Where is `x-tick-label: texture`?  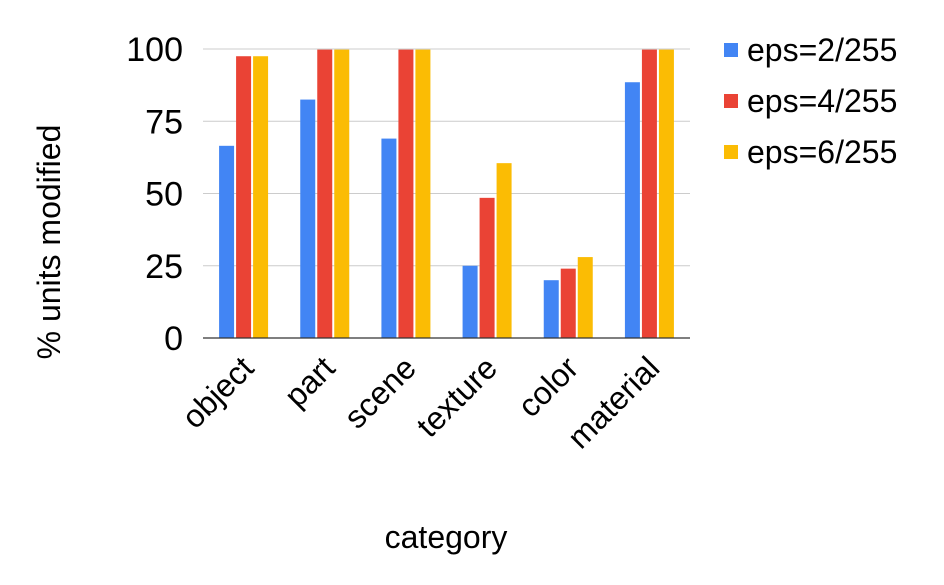
x-tick-label: texture is located at coordinates (456, 396).